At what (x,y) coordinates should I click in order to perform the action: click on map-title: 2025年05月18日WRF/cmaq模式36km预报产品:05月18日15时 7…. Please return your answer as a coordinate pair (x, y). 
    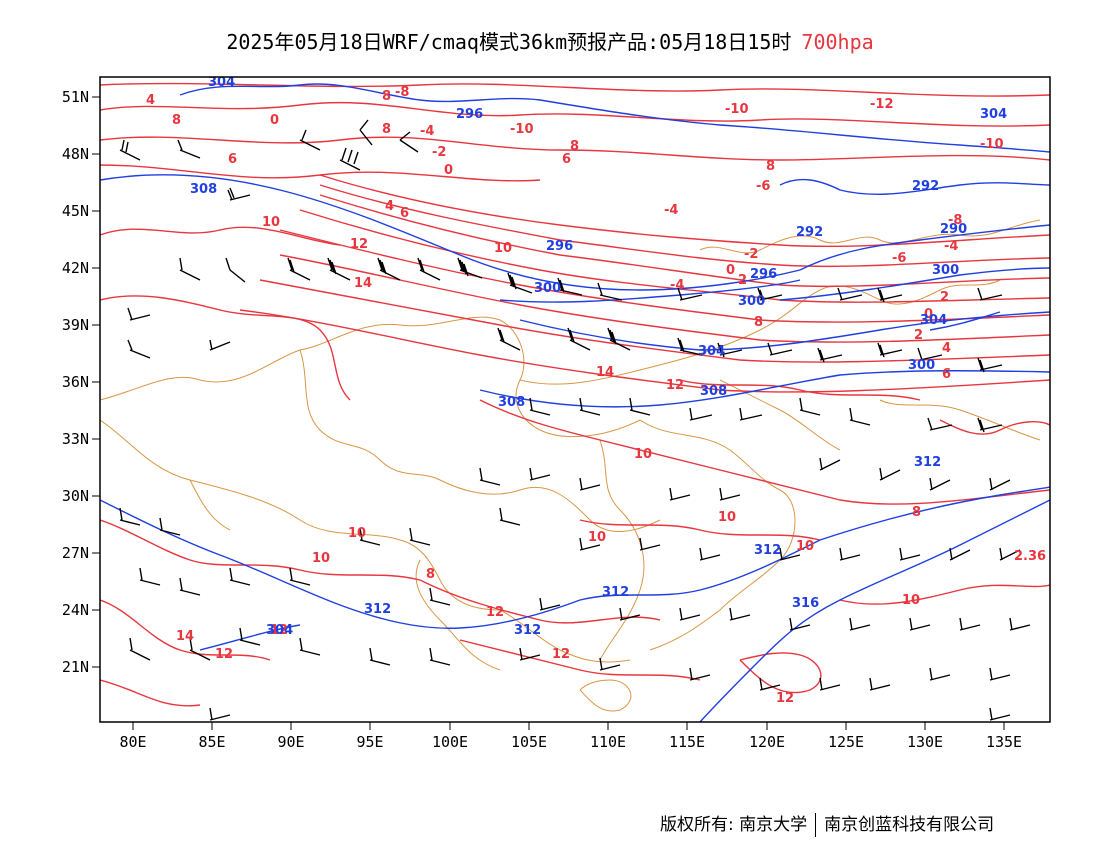
    Looking at the image, I should click on (550, 40).